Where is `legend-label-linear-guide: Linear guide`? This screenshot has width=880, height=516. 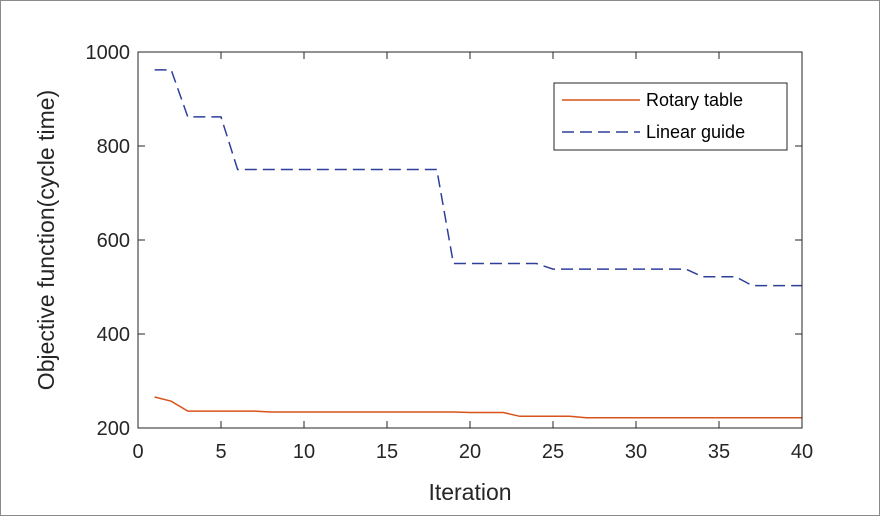 legend-label-linear-guide: Linear guide is located at coordinates (695, 132).